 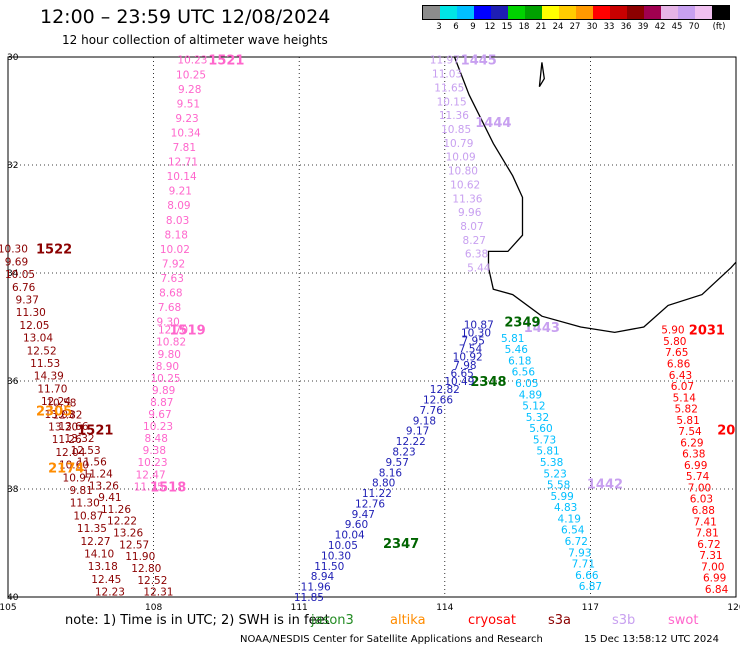 What do you see at coordinates (188, 104) in the screenshot?
I see `wave-height-value: 9.51` at bounding box center [188, 104].